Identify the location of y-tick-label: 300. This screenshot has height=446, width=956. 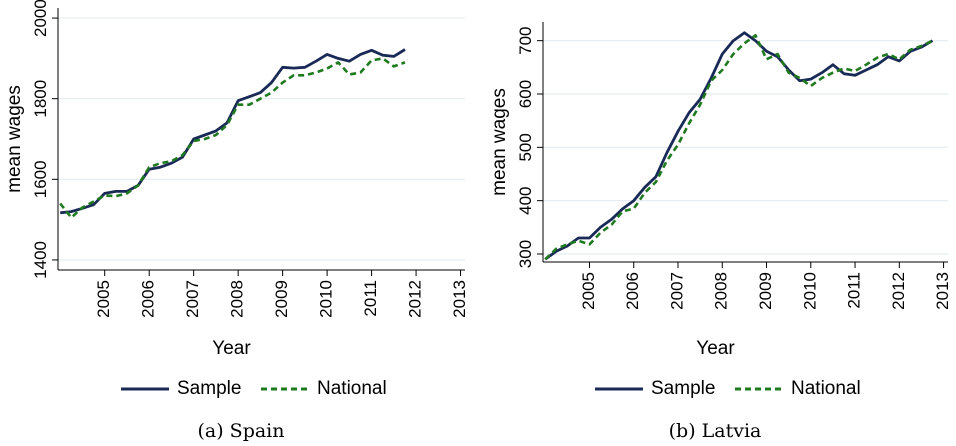
(525, 254).